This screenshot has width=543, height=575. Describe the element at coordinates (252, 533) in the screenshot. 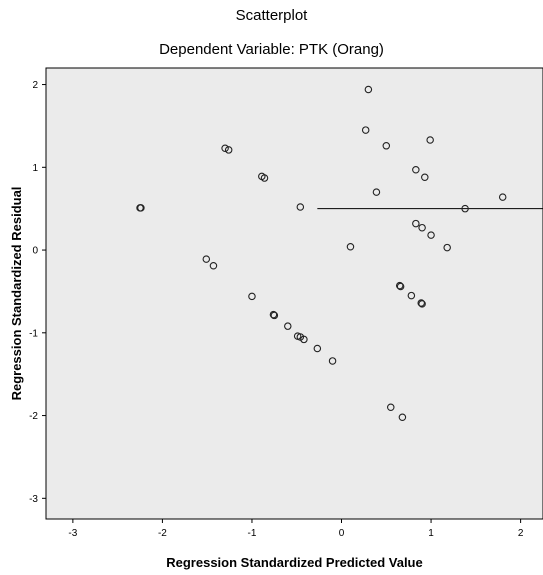

I see `x-tick-label: -1` at that location.